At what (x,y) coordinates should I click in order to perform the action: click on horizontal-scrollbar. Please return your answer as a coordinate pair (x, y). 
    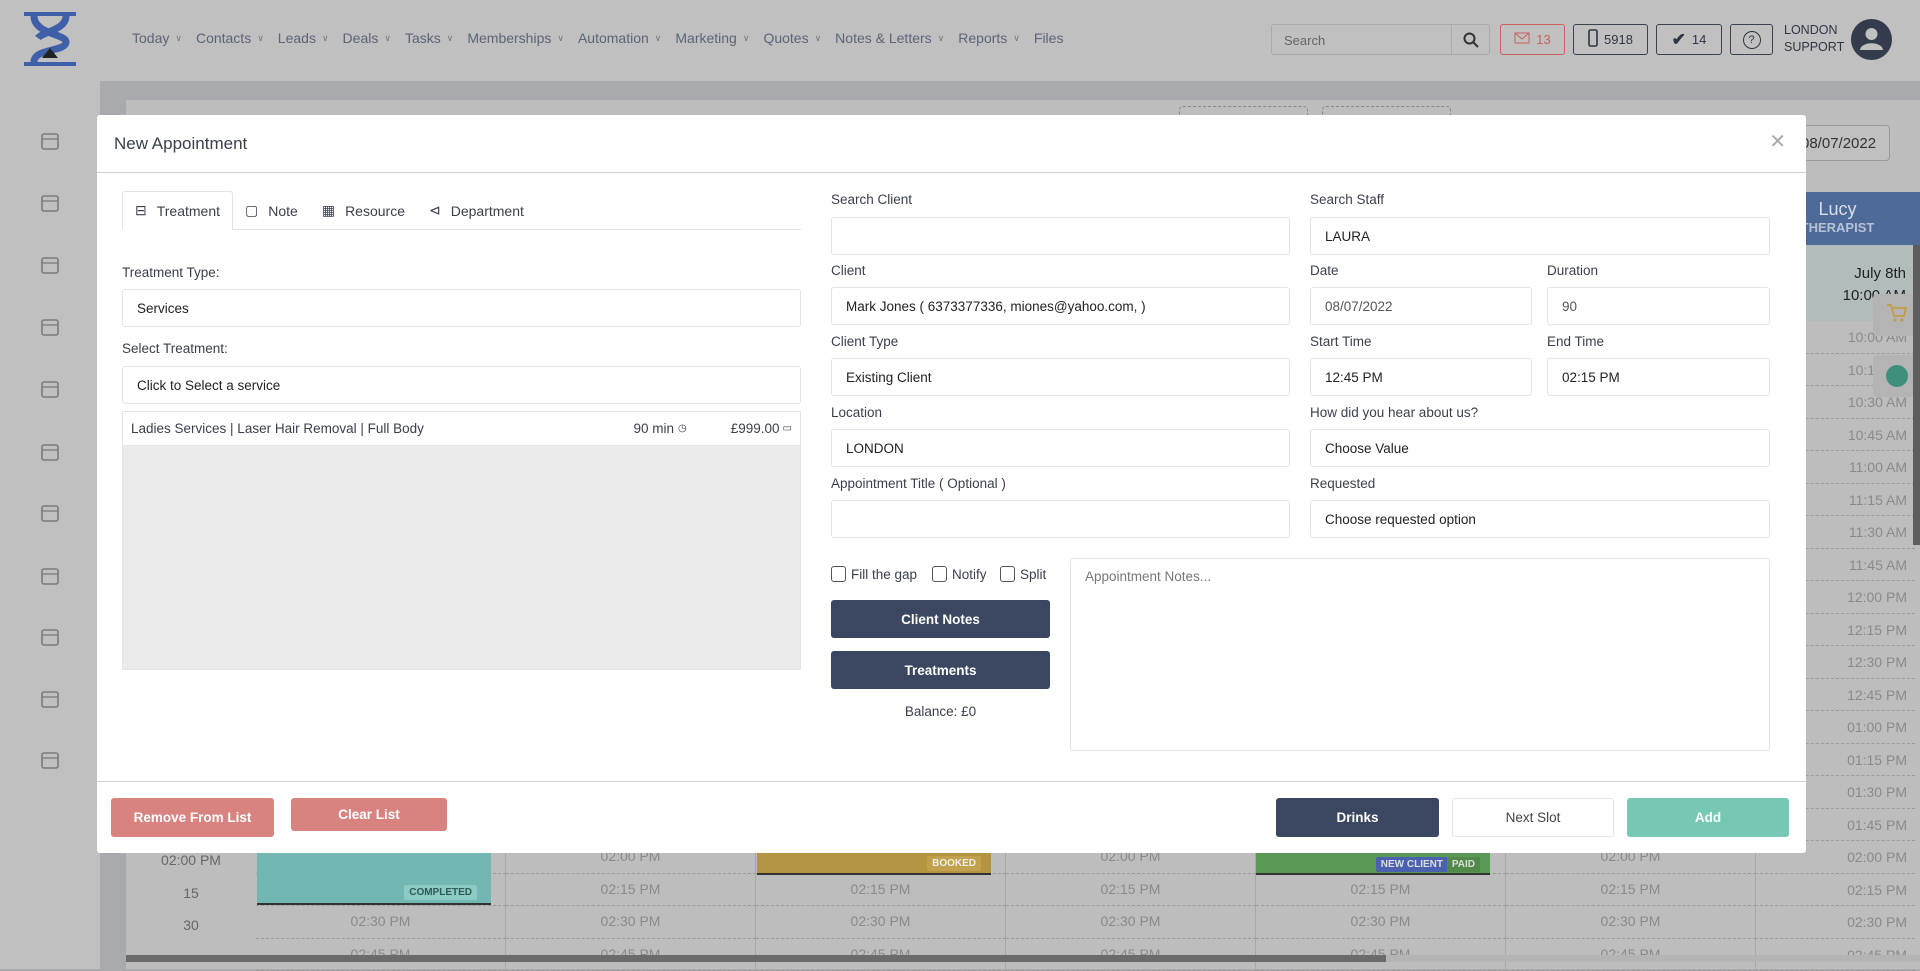
    Looking at the image, I should click on (1023, 958).